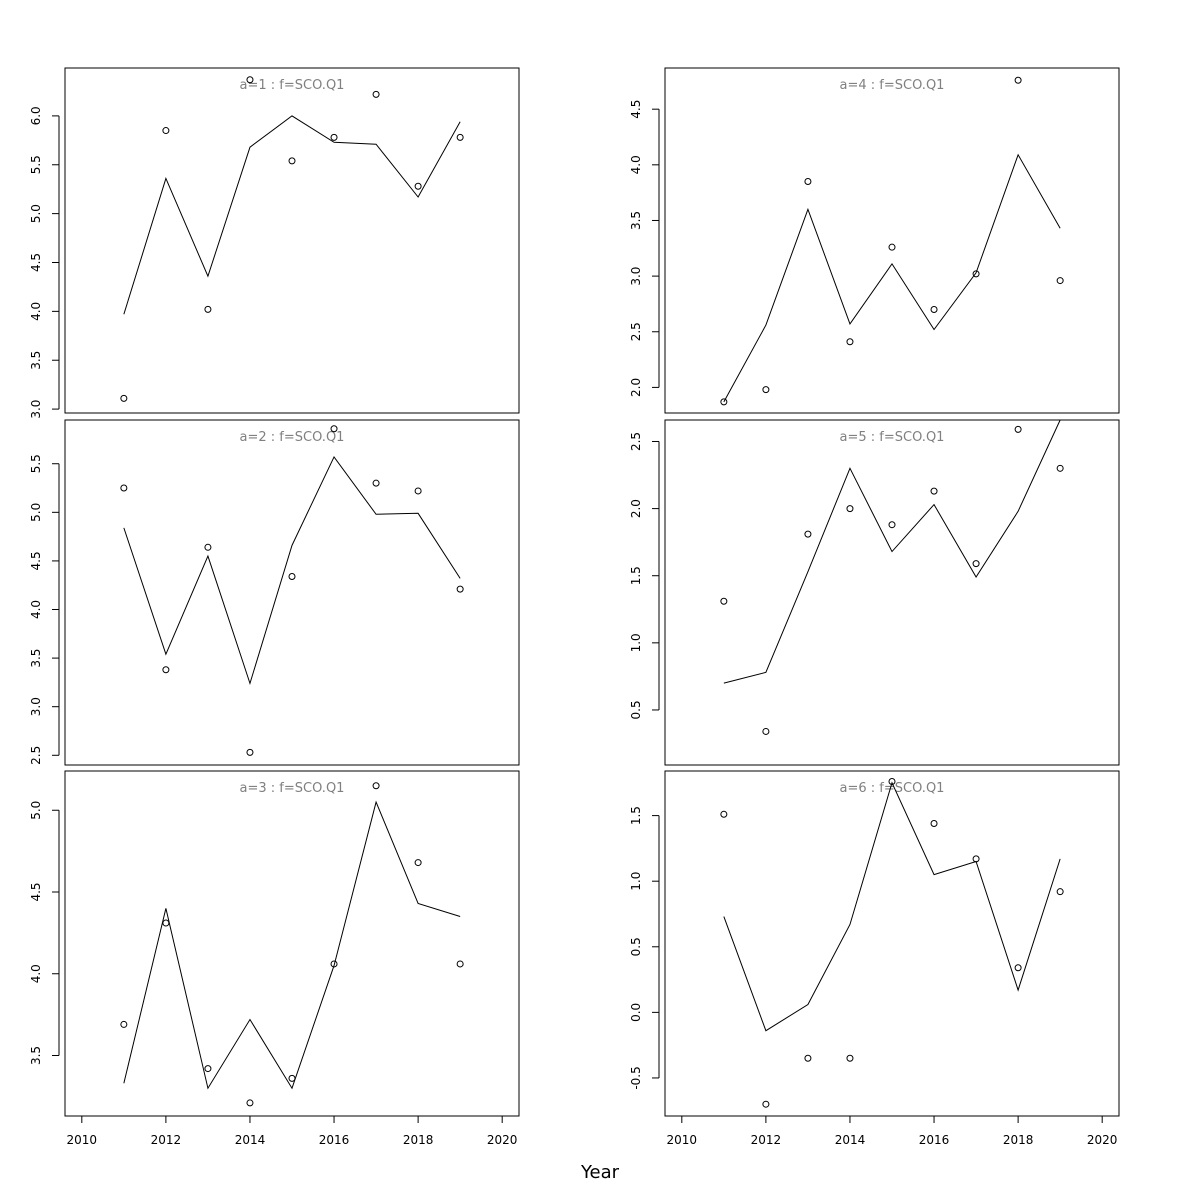  What do you see at coordinates (292, 85) in the screenshot?
I see `panel-title: a=1 : f=SCO.Q1` at bounding box center [292, 85].